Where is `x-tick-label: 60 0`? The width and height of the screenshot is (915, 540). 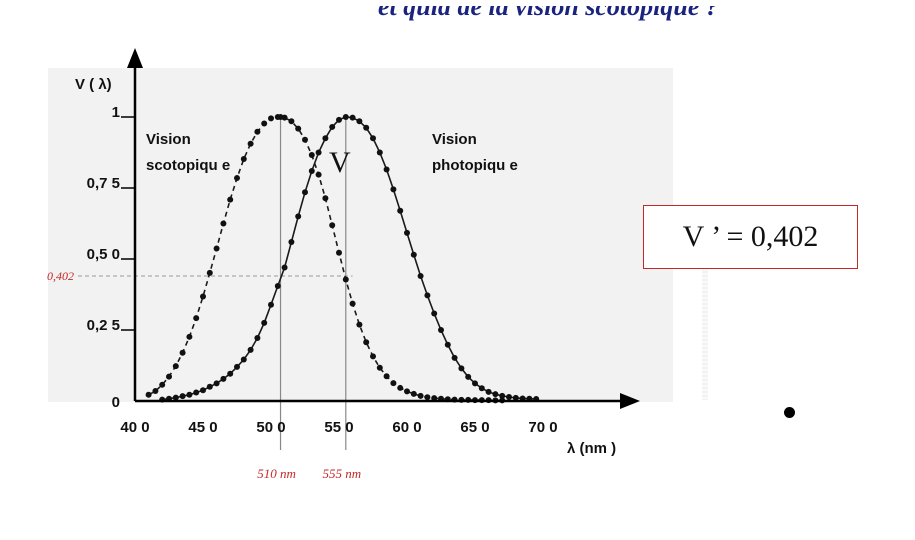
x-tick-label: 60 0 is located at coordinates (406, 427).